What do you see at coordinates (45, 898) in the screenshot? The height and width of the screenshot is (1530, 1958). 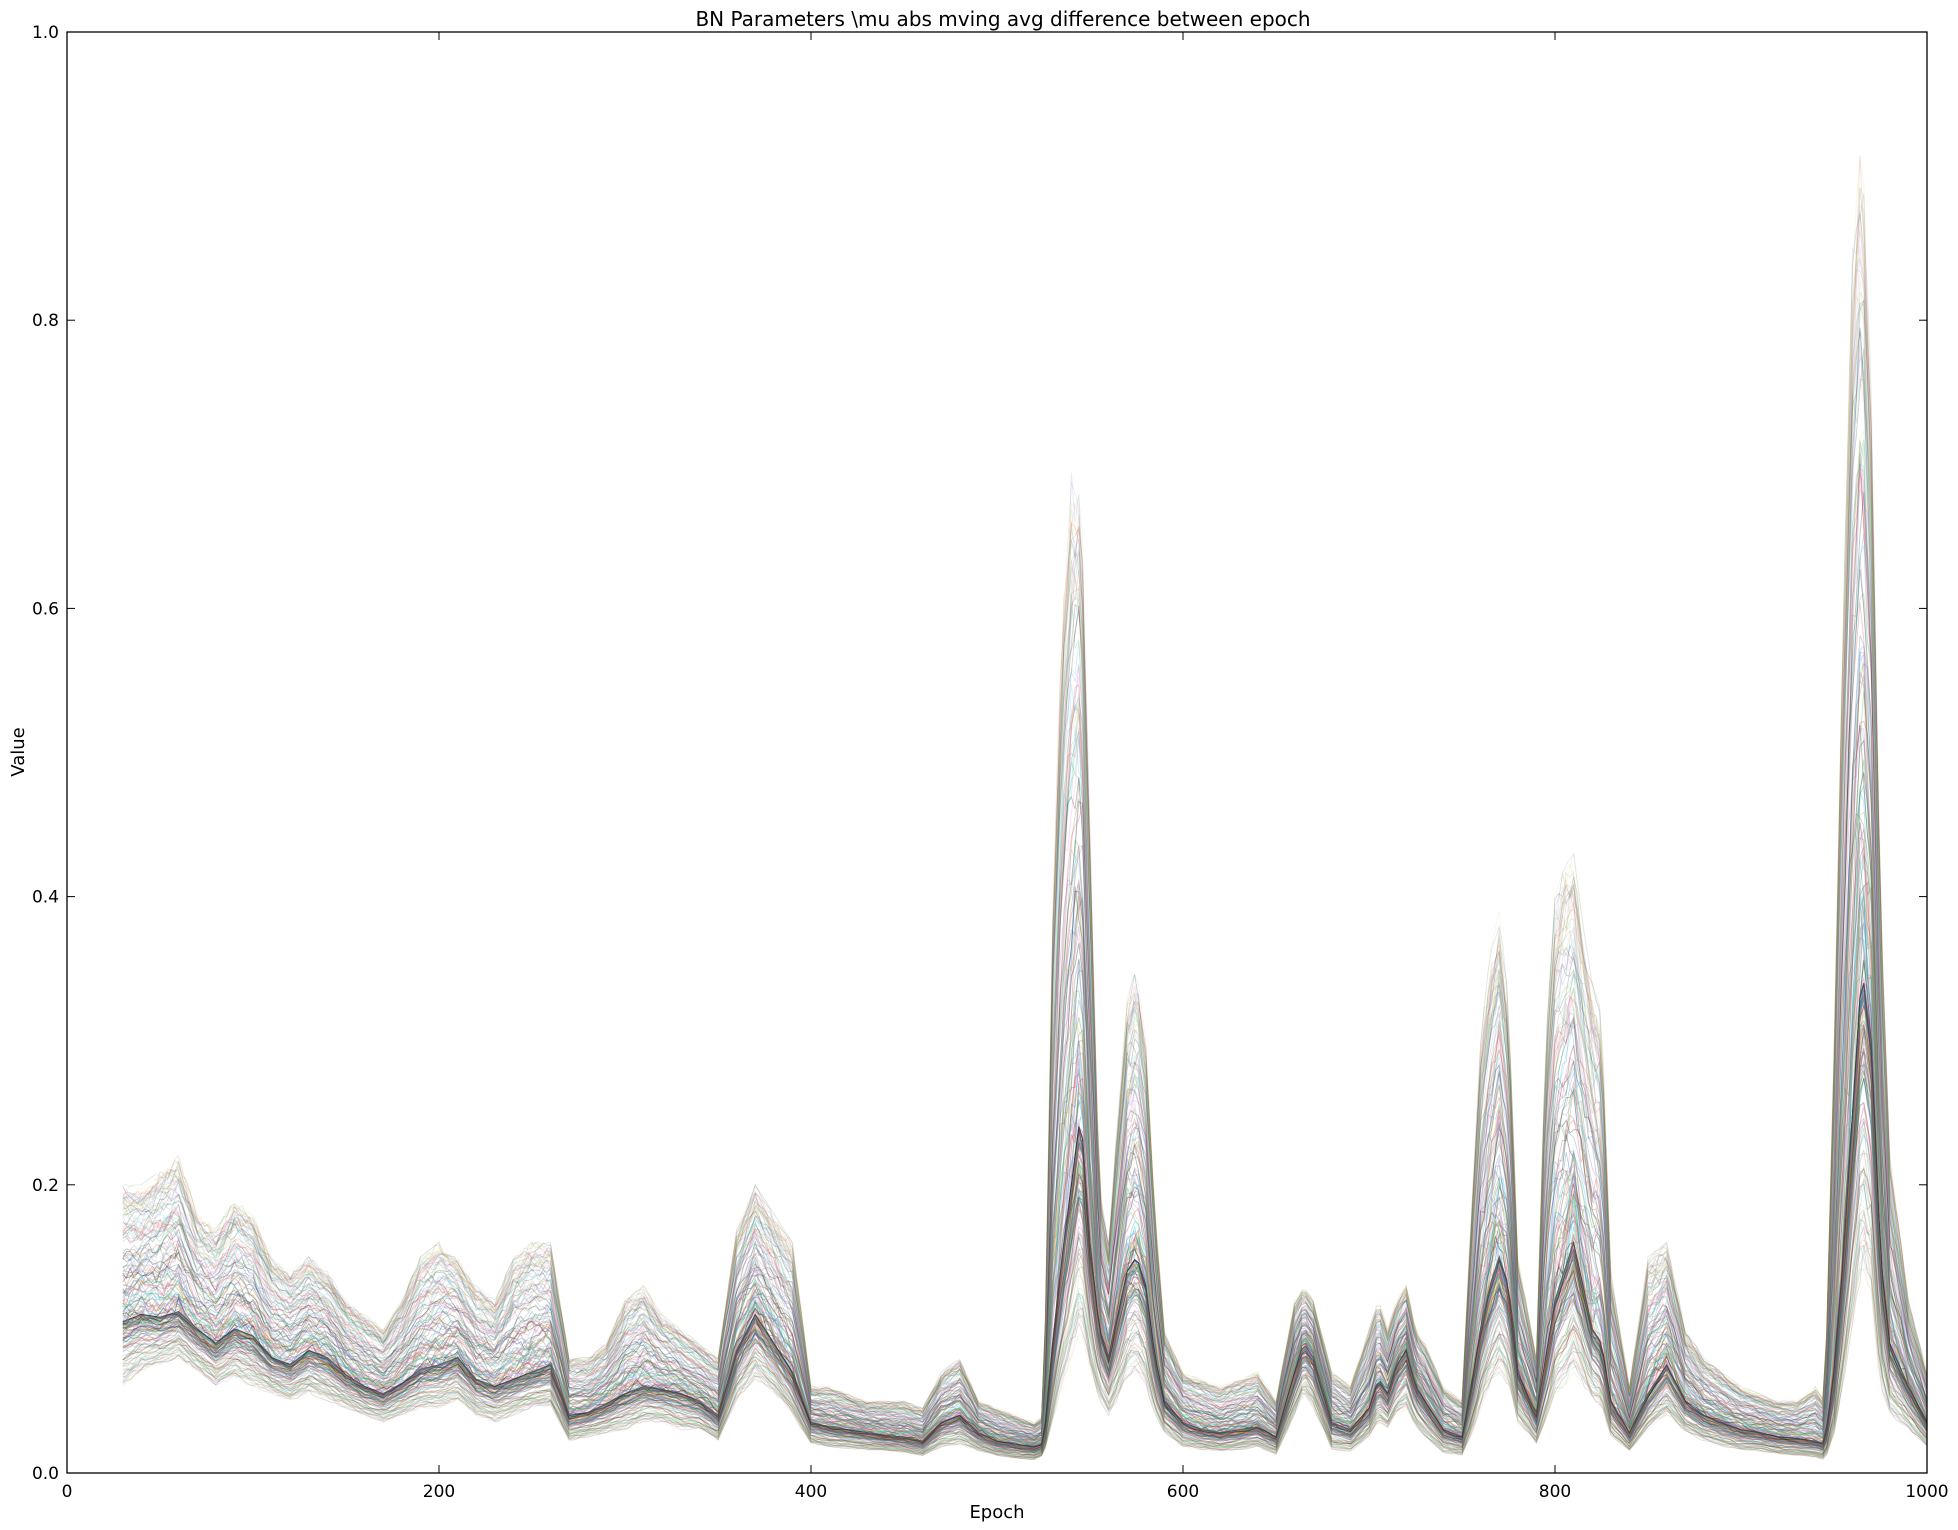 I see `y-tick-label: 0.4` at bounding box center [45, 898].